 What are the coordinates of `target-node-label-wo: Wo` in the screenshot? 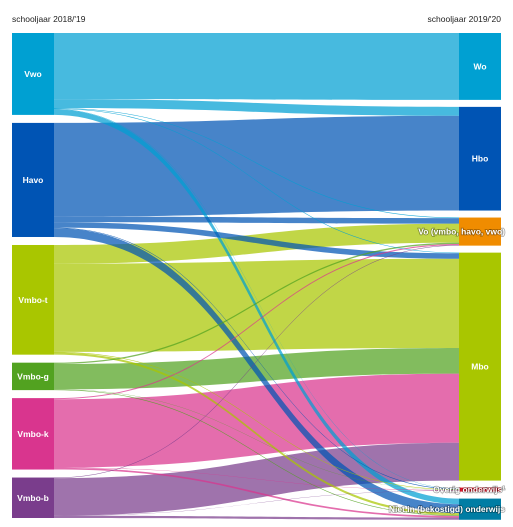 It's located at (479, 66).